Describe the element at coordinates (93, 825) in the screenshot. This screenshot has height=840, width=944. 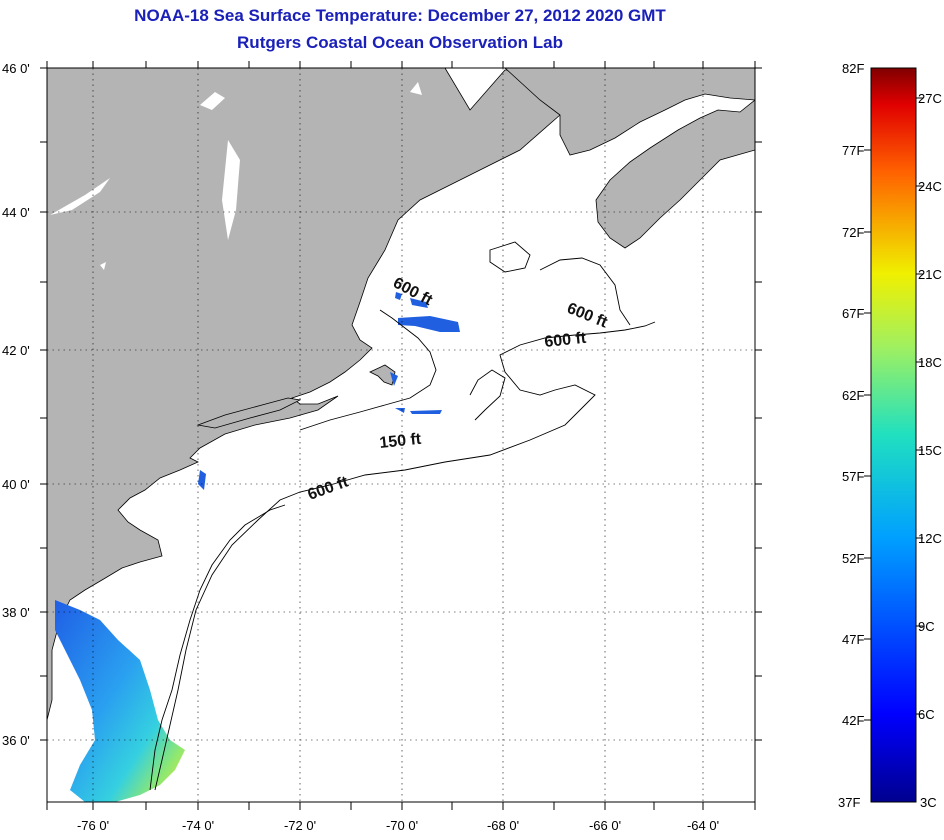
I see `lon-label: -76 0'` at that location.